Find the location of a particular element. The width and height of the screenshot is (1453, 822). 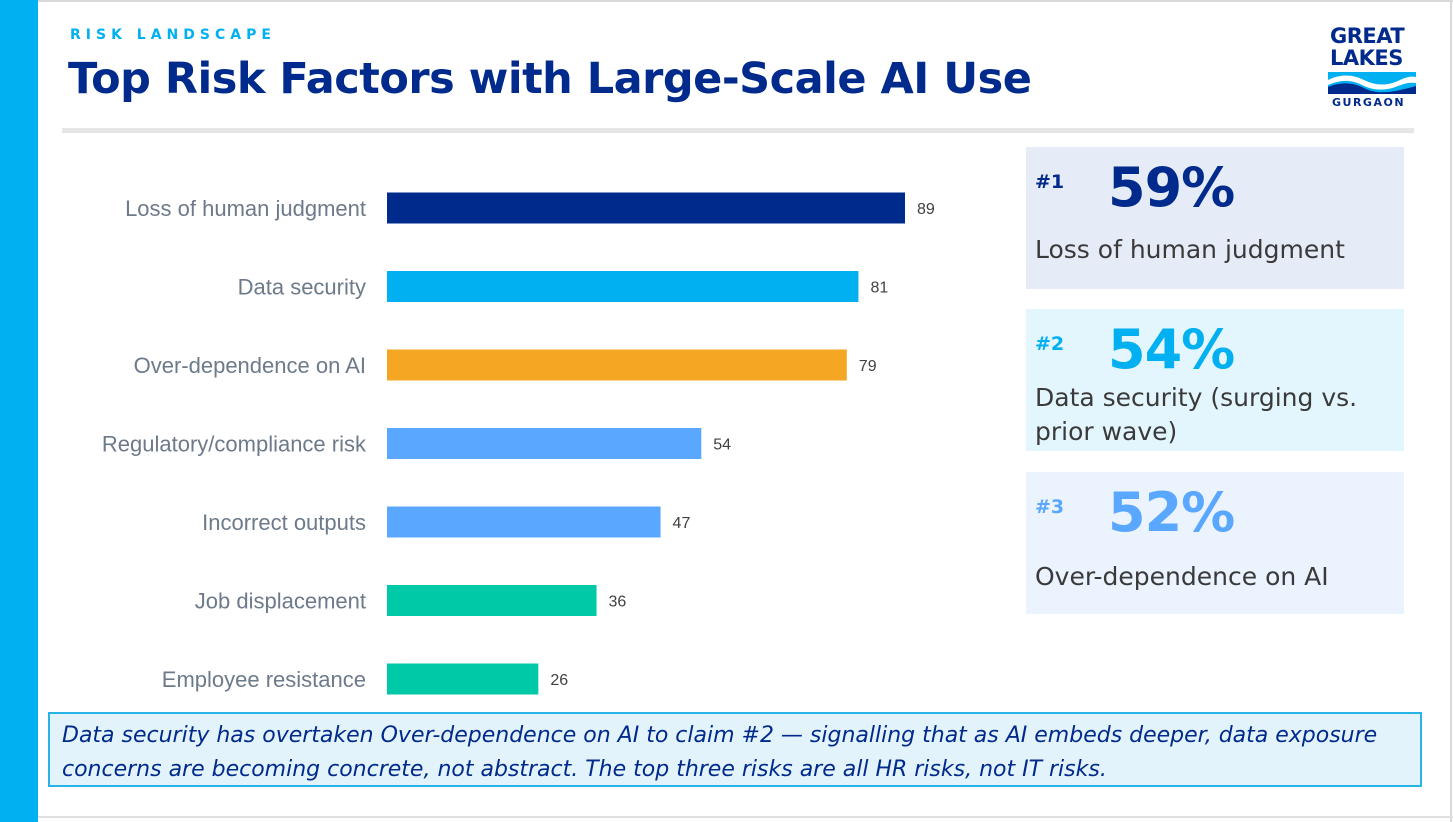

bar-value-label: 54 is located at coordinates (722, 445).